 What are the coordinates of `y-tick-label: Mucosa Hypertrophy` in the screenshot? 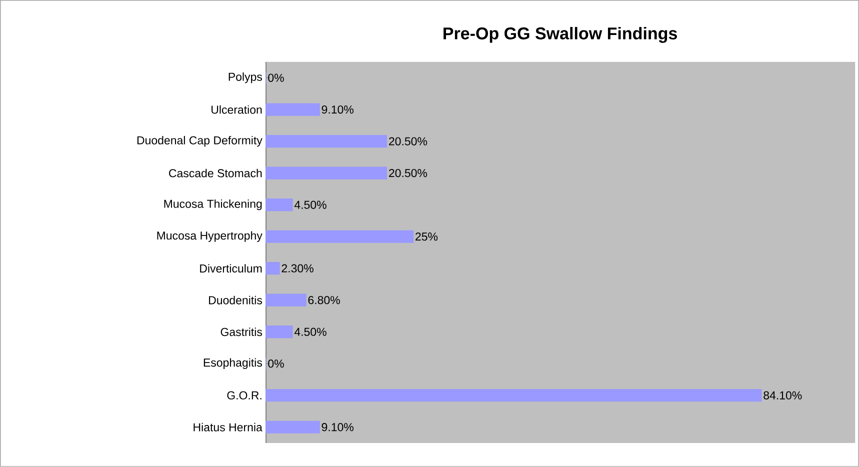 It's located at (209, 236).